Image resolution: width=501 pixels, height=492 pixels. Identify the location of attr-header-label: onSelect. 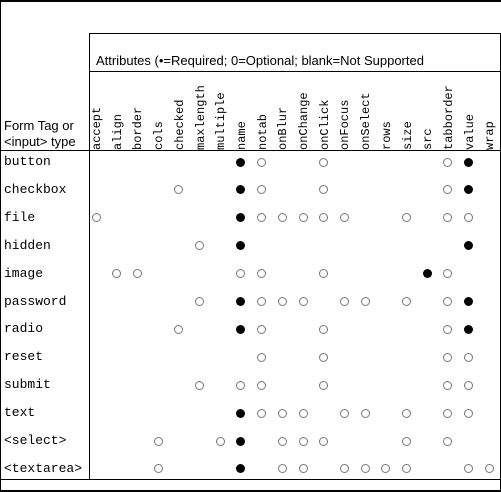
(366, 121).